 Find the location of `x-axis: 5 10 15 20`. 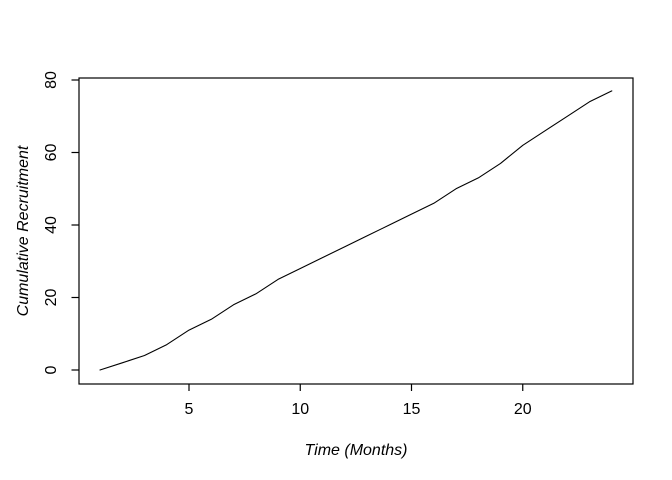

x-axis: 5 10 15 20 is located at coordinates (358, 401).